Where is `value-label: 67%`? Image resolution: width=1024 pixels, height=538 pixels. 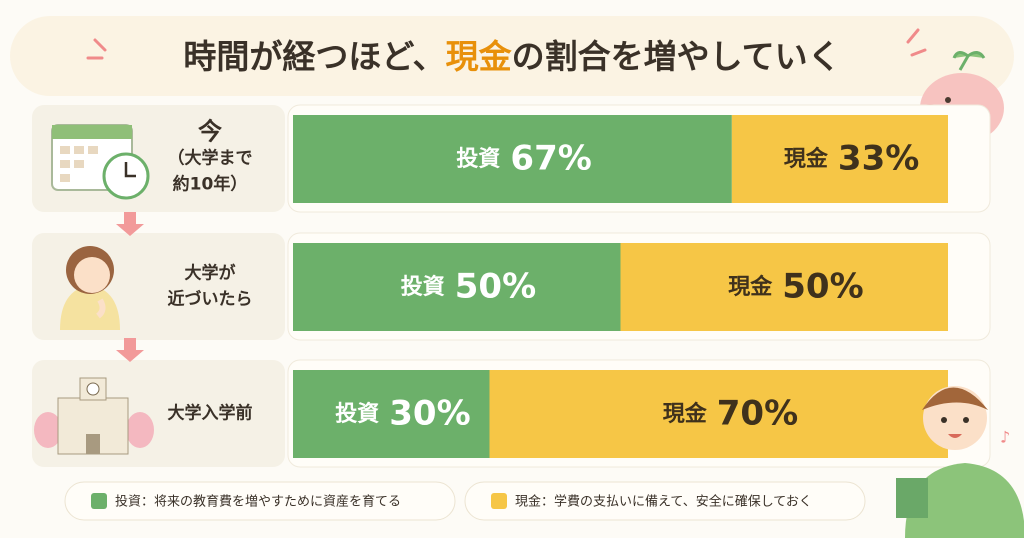 value-label: 67% is located at coordinates (550, 159).